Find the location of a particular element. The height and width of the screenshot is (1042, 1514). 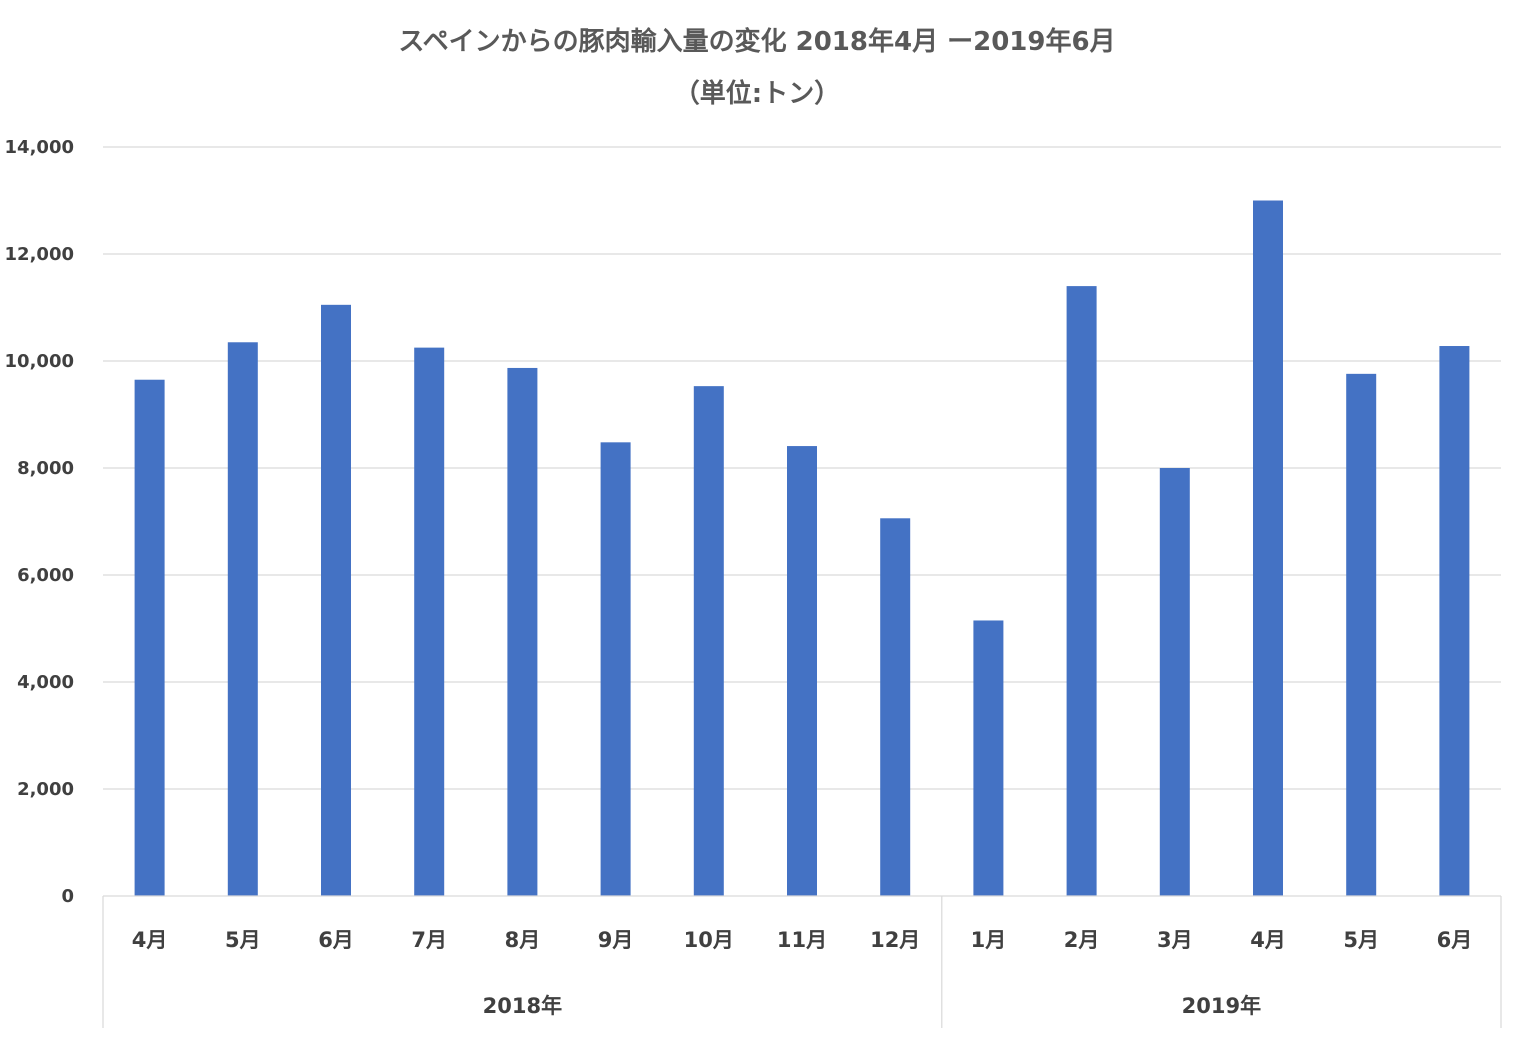

y-tick-label: 14,000 is located at coordinates (39, 147).